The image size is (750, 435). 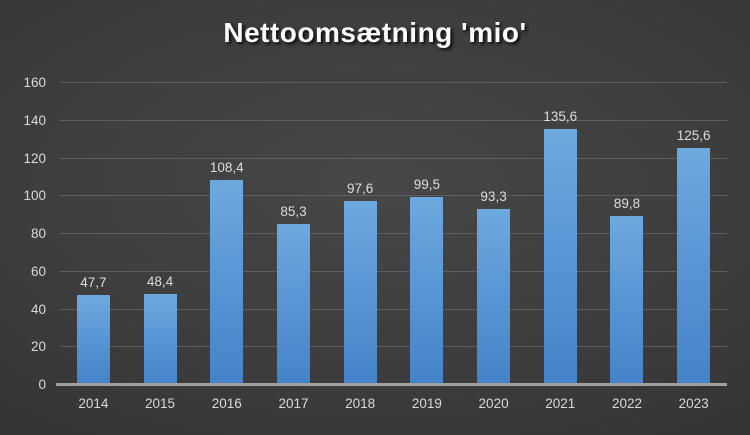 I want to click on bar-category-cell: 125,6, so click(x=693, y=234).